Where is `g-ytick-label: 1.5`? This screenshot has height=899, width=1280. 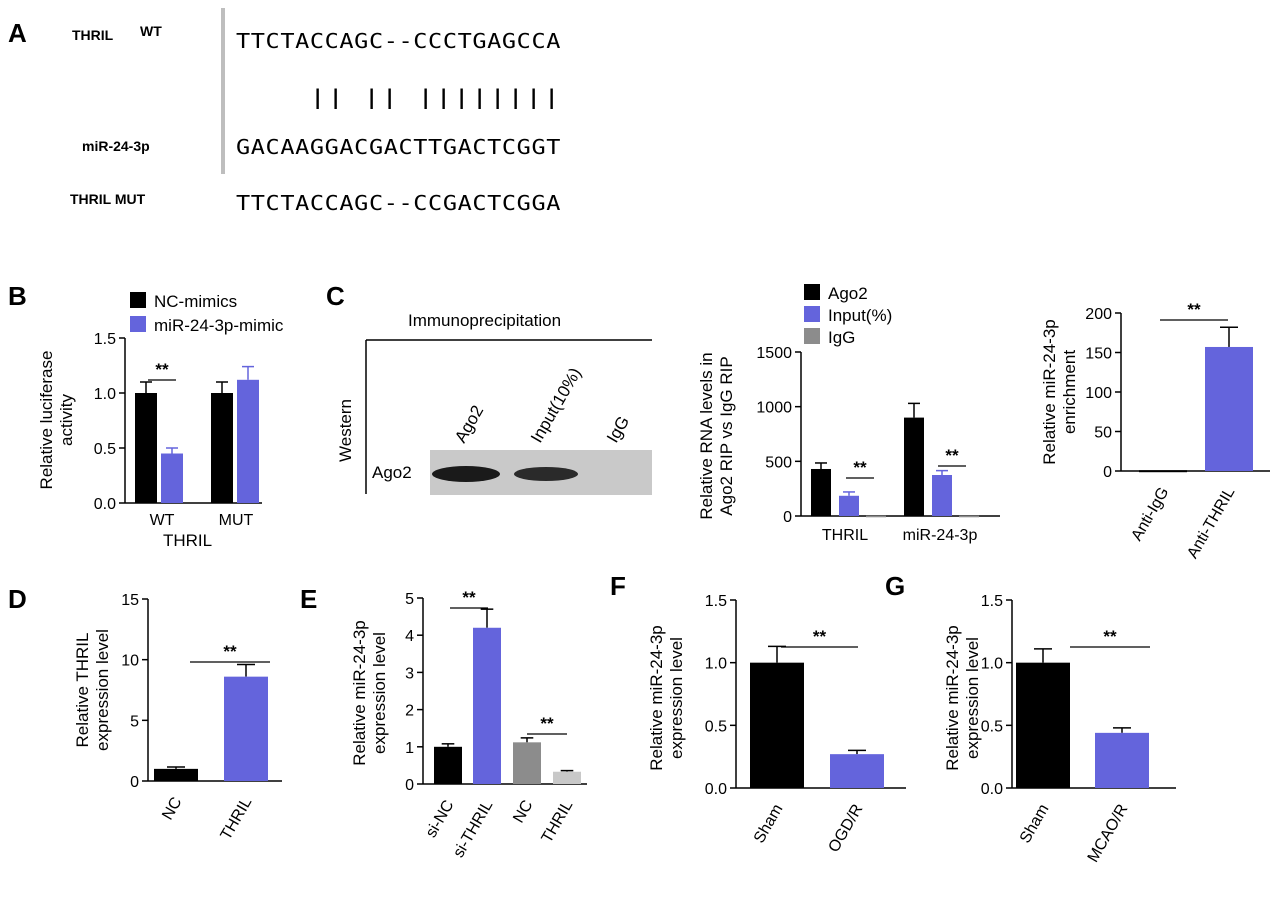 g-ytick-label: 1.5 is located at coordinates (992, 601).